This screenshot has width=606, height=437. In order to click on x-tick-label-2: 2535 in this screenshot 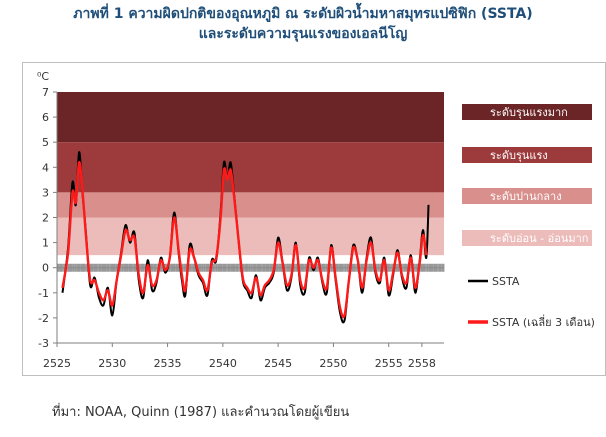, I will do `click(168, 363)`.